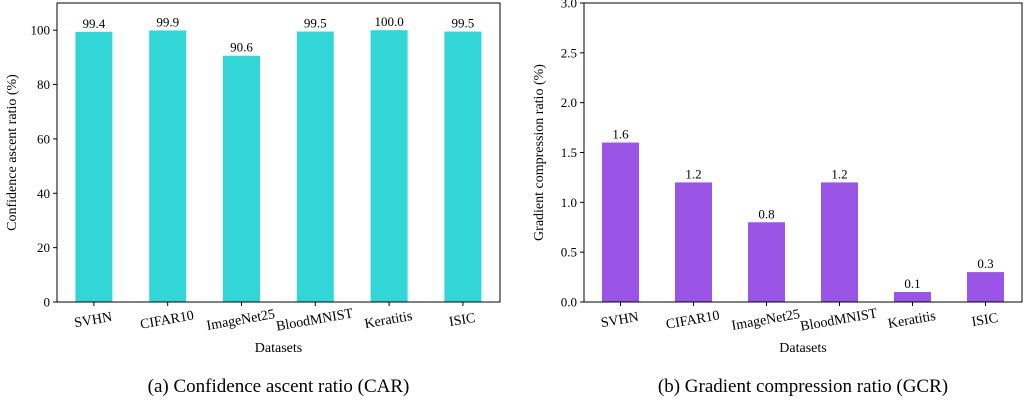 Image resolution: width=1026 pixels, height=402 pixels. What do you see at coordinates (569, 102) in the screenshot?
I see `y-tick-label: 2.0` at bounding box center [569, 102].